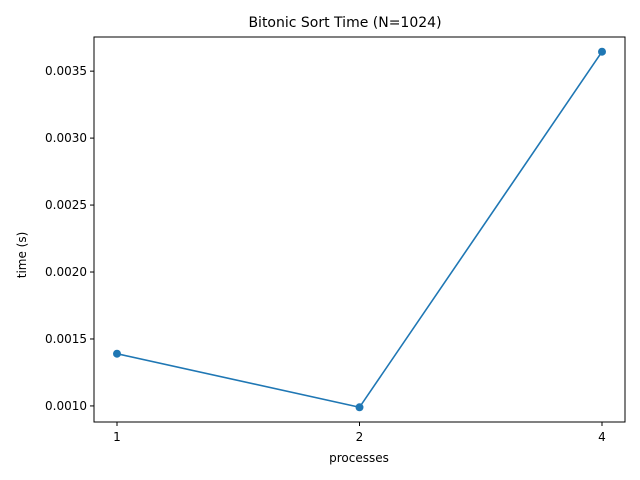  I want to click on y-tick-label: 0.0030, so click(66, 138).